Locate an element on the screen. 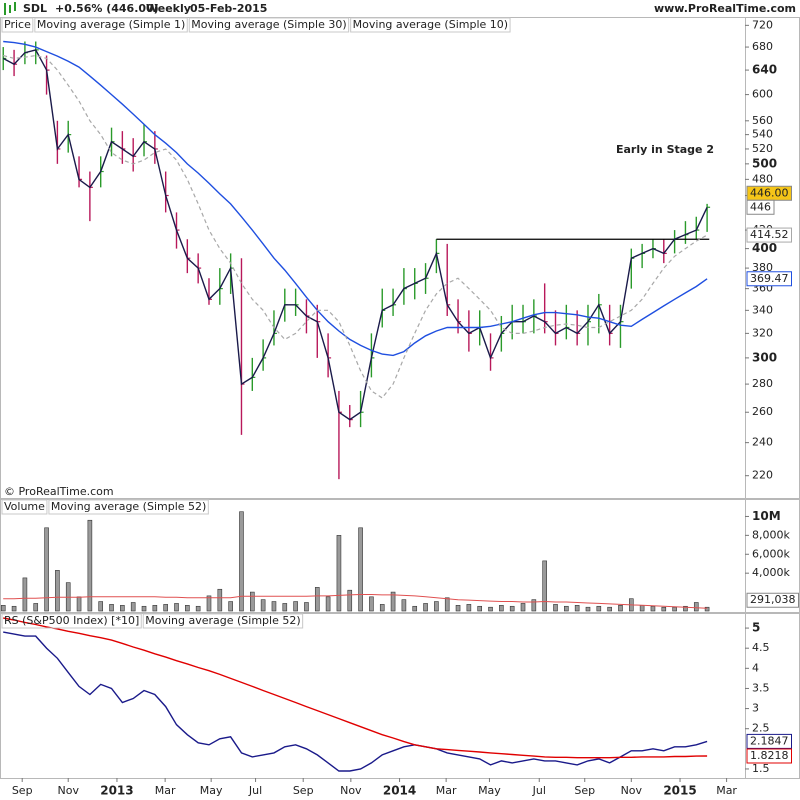 This screenshot has width=800, height=800. y-tick-label: 220 is located at coordinates (762, 475).